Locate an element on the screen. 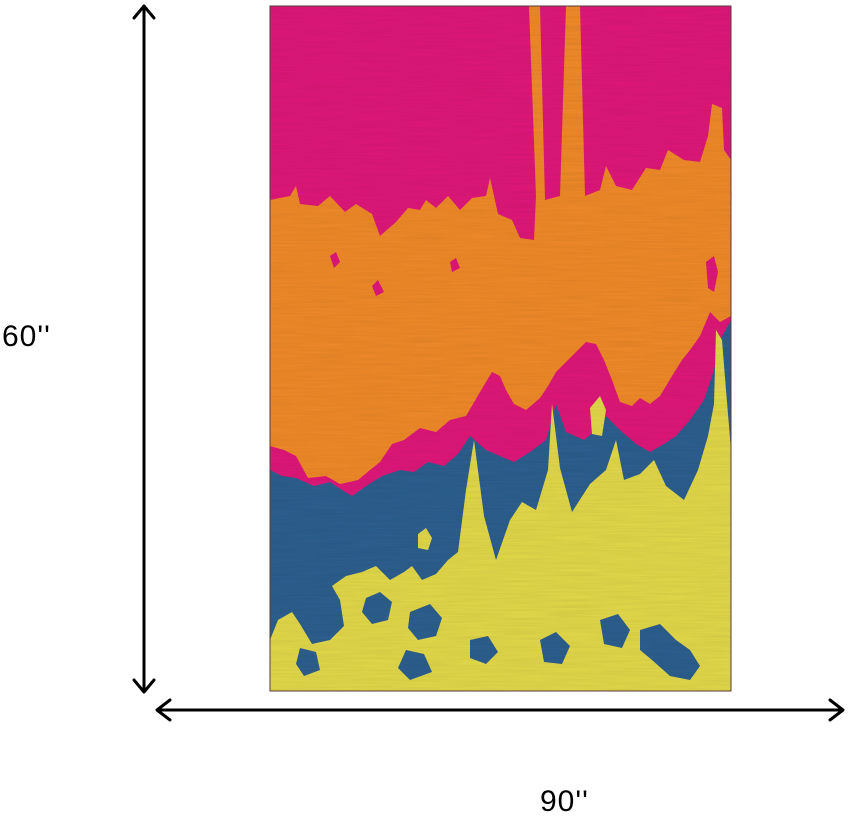  rug-blue-spots is located at coordinates (498, 636).